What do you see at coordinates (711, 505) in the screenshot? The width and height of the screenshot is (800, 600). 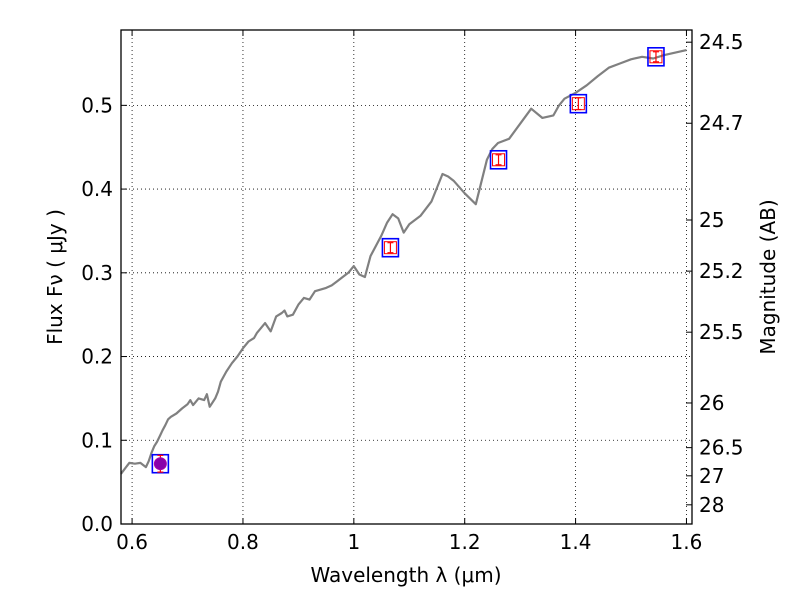 I see `magnitude-tick-label: 28` at bounding box center [711, 505].